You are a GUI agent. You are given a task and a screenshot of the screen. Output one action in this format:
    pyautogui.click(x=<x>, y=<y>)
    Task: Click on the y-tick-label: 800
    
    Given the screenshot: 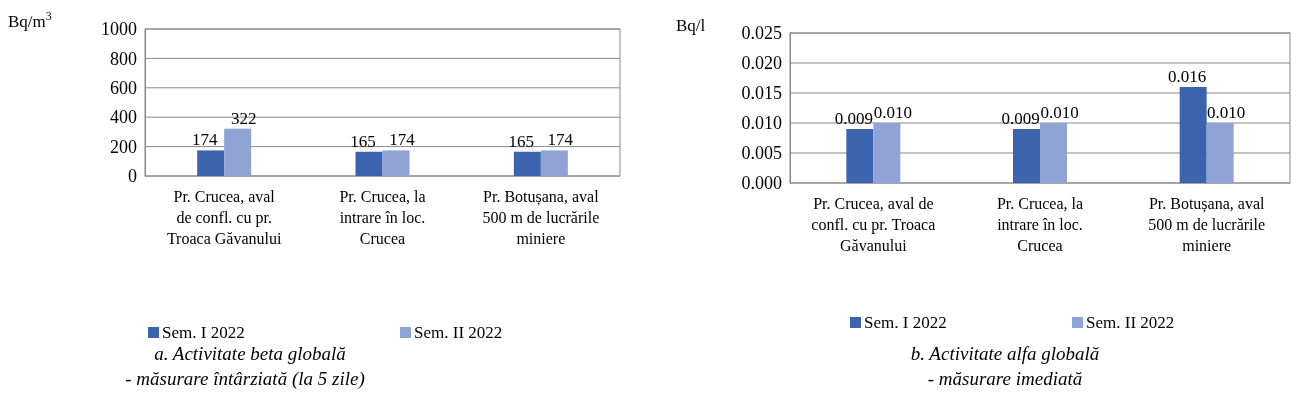 What is the action you would take?
    pyautogui.click(x=123, y=58)
    